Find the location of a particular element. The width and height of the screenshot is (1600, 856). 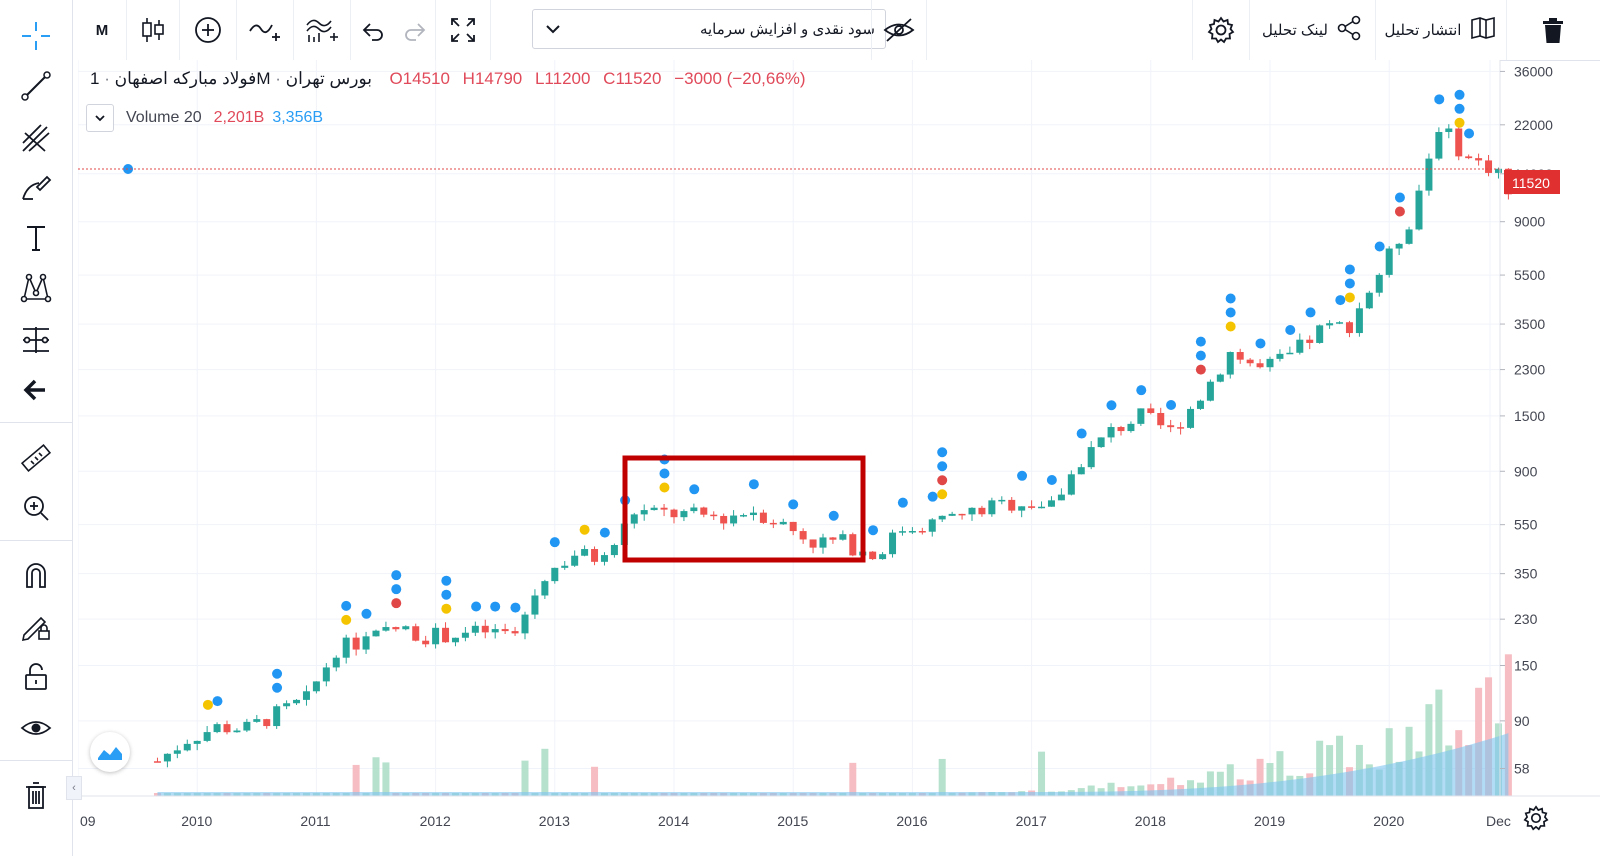

redo-icon is located at coordinates (415, 30).